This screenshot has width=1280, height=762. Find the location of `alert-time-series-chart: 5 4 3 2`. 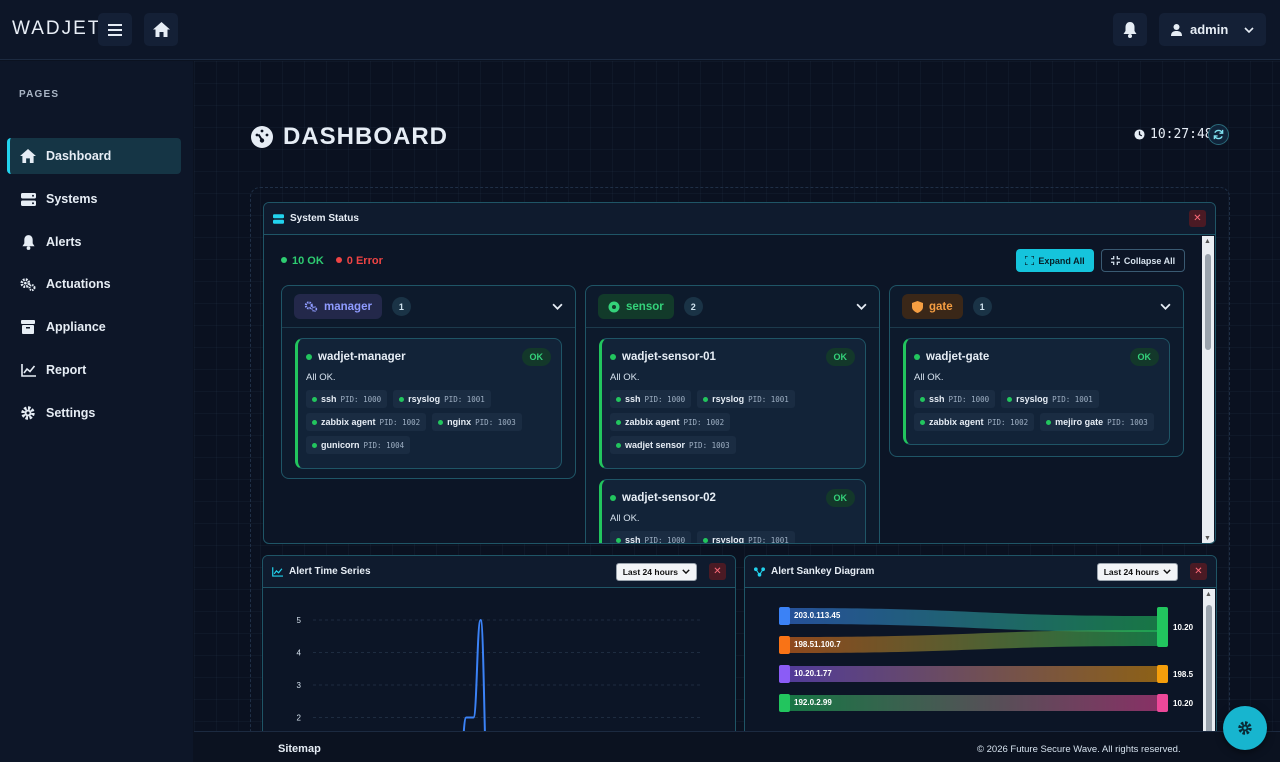

alert-time-series-chart: 5 4 3 2 is located at coordinates (500, 673).